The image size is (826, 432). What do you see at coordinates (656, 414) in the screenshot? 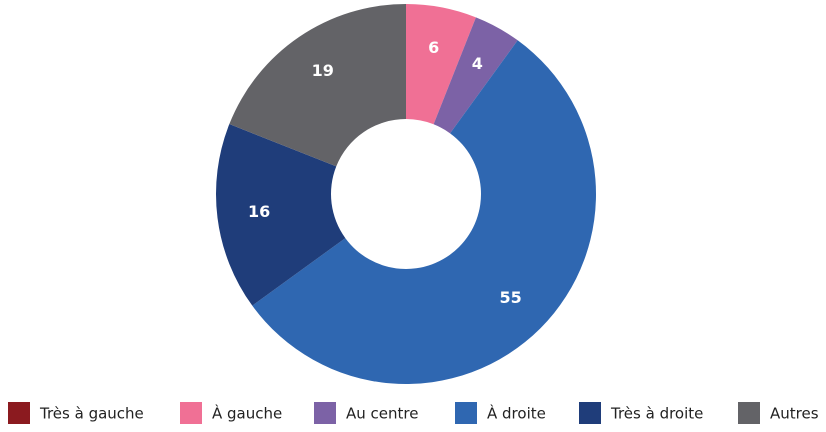
I see `legend-label: Très à droite` at bounding box center [656, 414].